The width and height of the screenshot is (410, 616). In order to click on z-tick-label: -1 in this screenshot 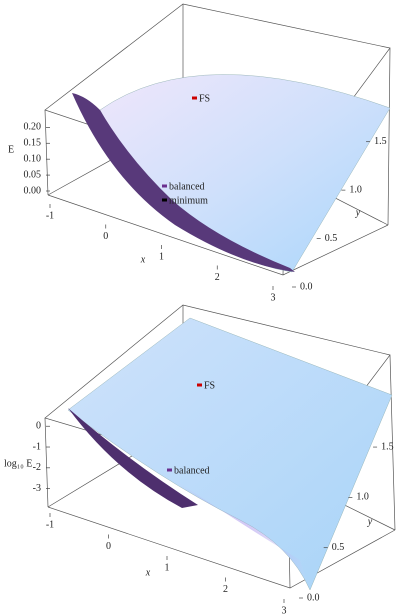, I will do `click(37, 446)`.